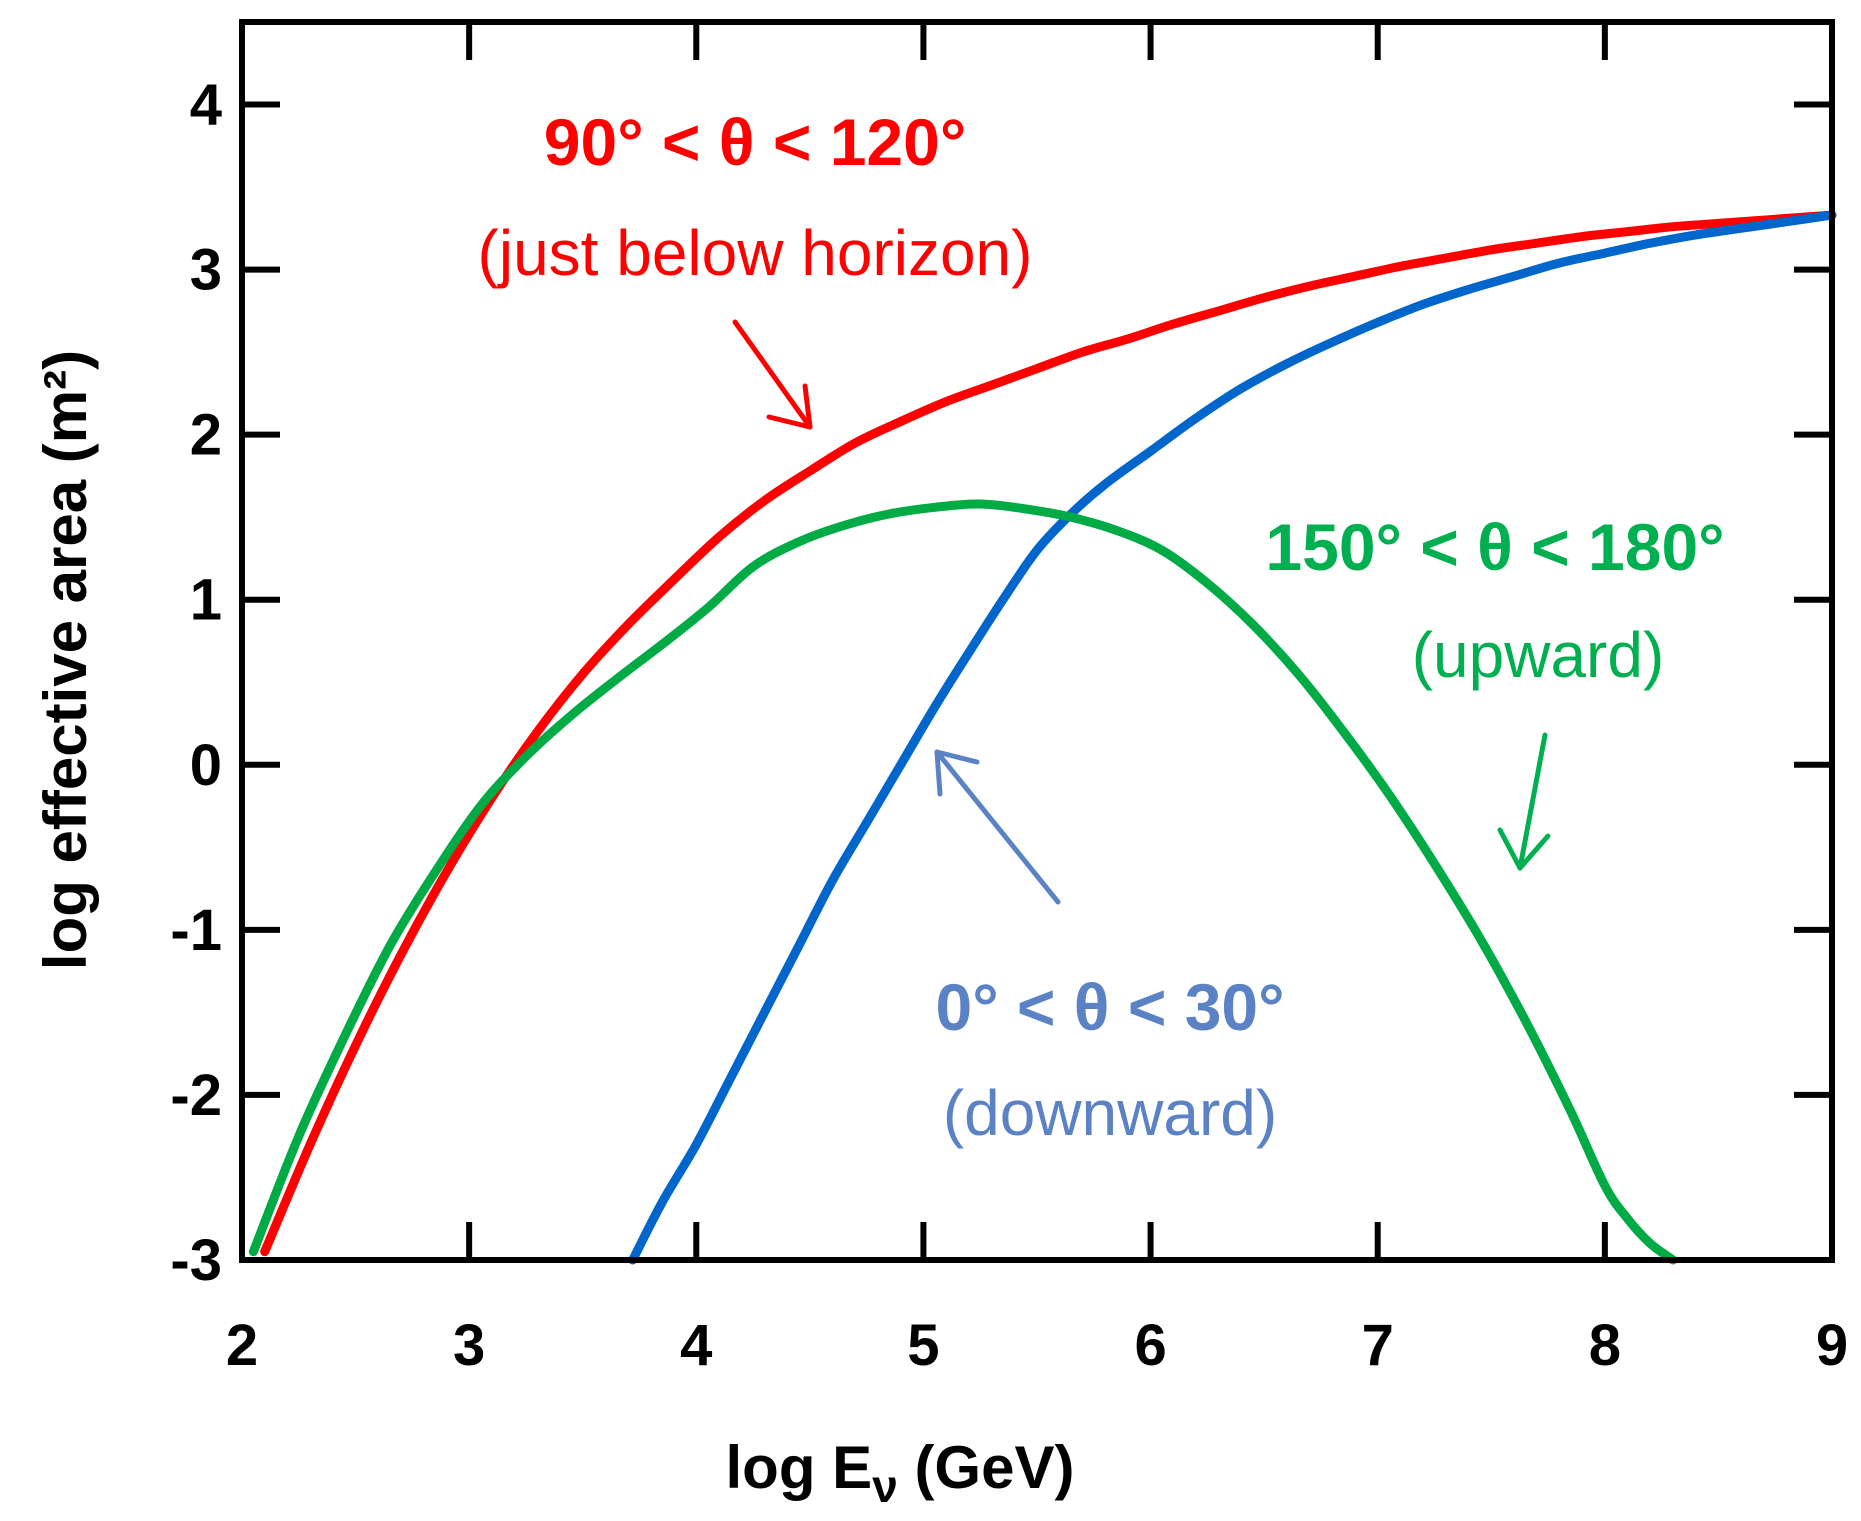 This screenshot has width=1861, height=1521. I want to click on y-tick-label: 2, so click(206, 435).